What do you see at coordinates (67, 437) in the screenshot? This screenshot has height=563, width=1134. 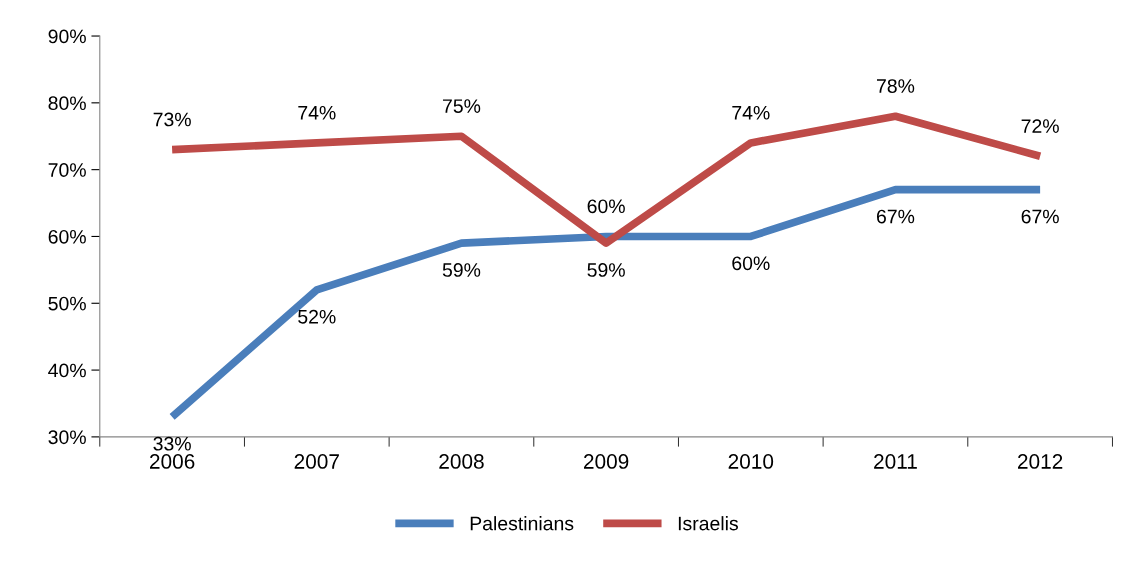 I see `y-tick-label: 30%` at bounding box center [67, 437].